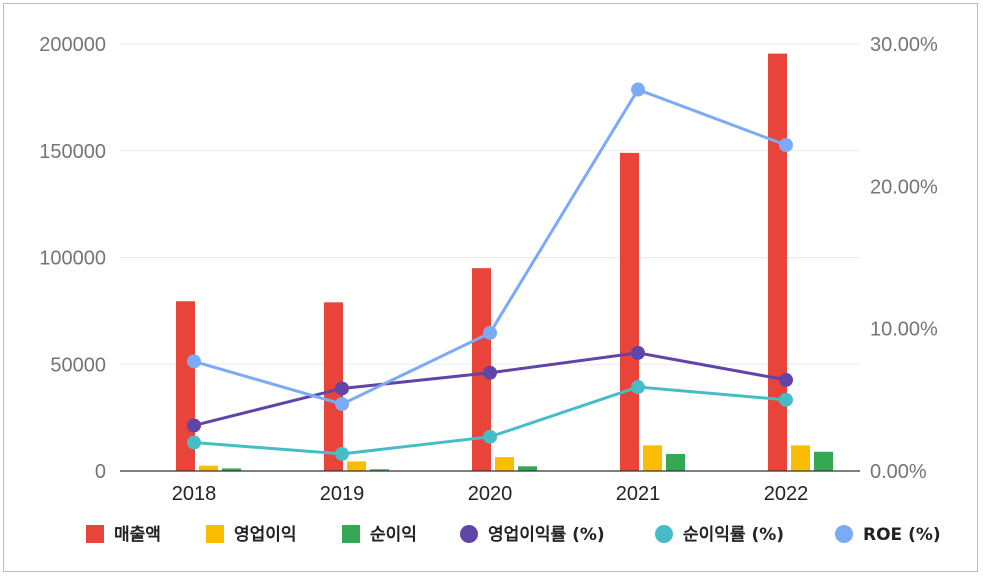  I want to click on x-tick-label: 2019, so click(342, 494).